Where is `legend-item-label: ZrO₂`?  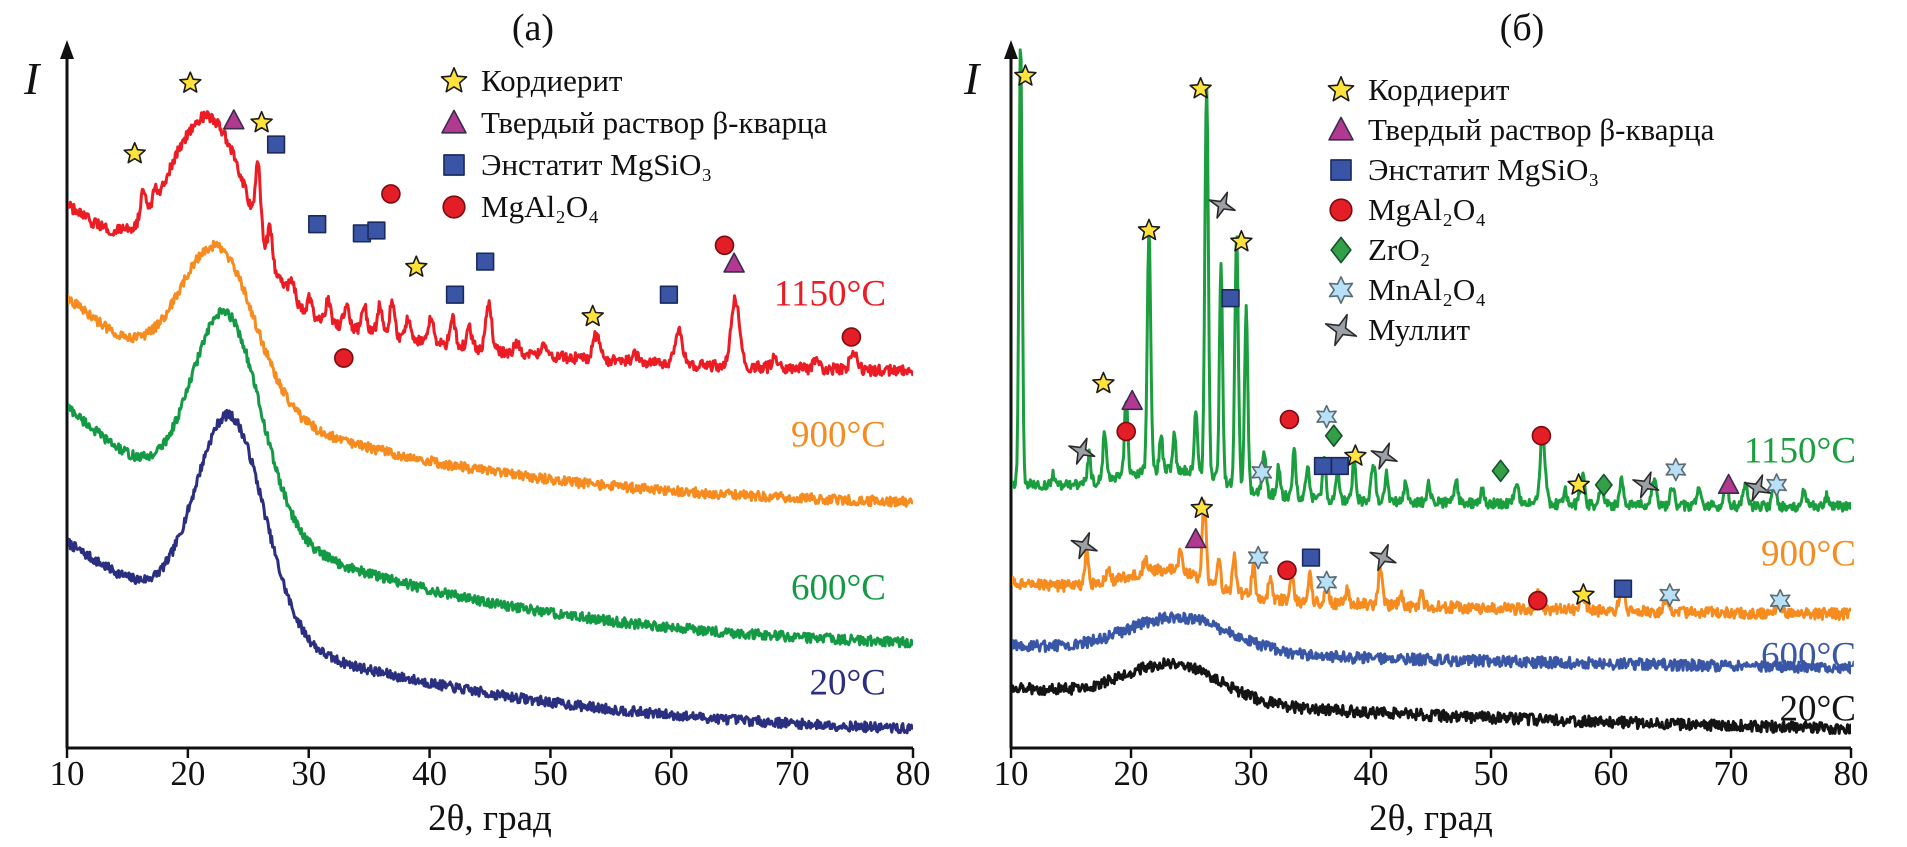 legend-item-label: ZrO₂ is located at coordinates (1399, 249).